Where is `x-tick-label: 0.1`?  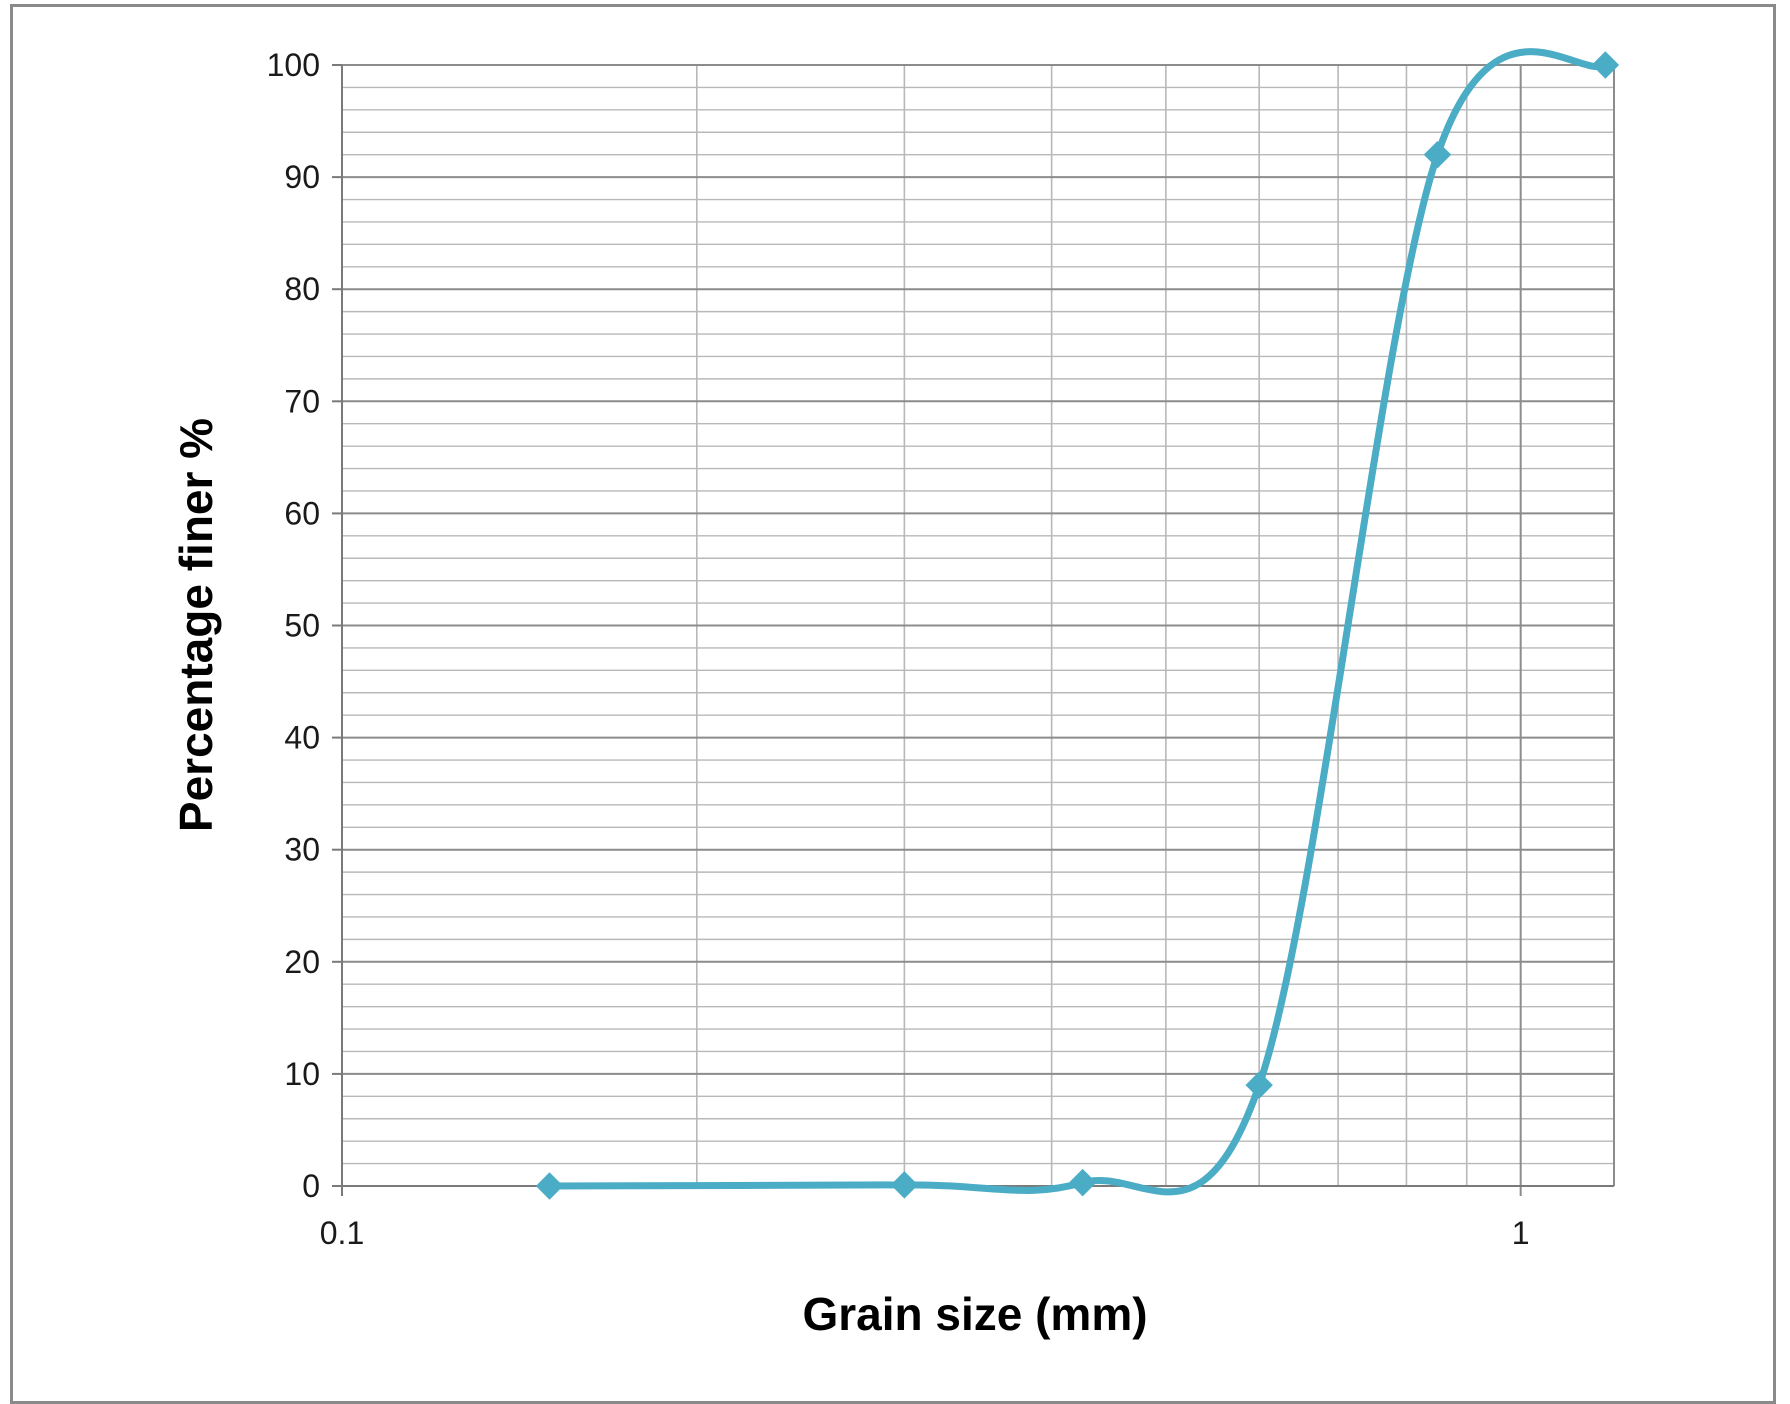
x-tick-label: 0.1 is located at coordinates (342, 1233).